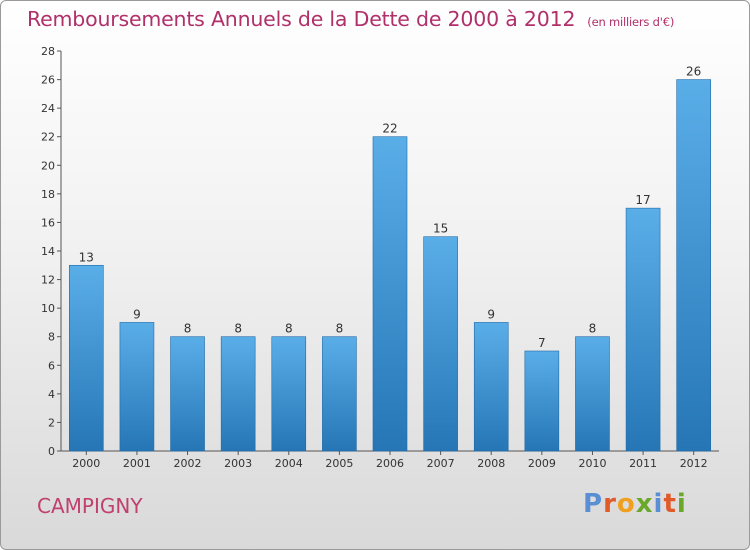 Image resolution: width=750 pixels, height=550 pixels. What do you see at coordinates (51, 365) in the screenshot?
I see `y-tick-label: 6` at bounding box center [51, 365].